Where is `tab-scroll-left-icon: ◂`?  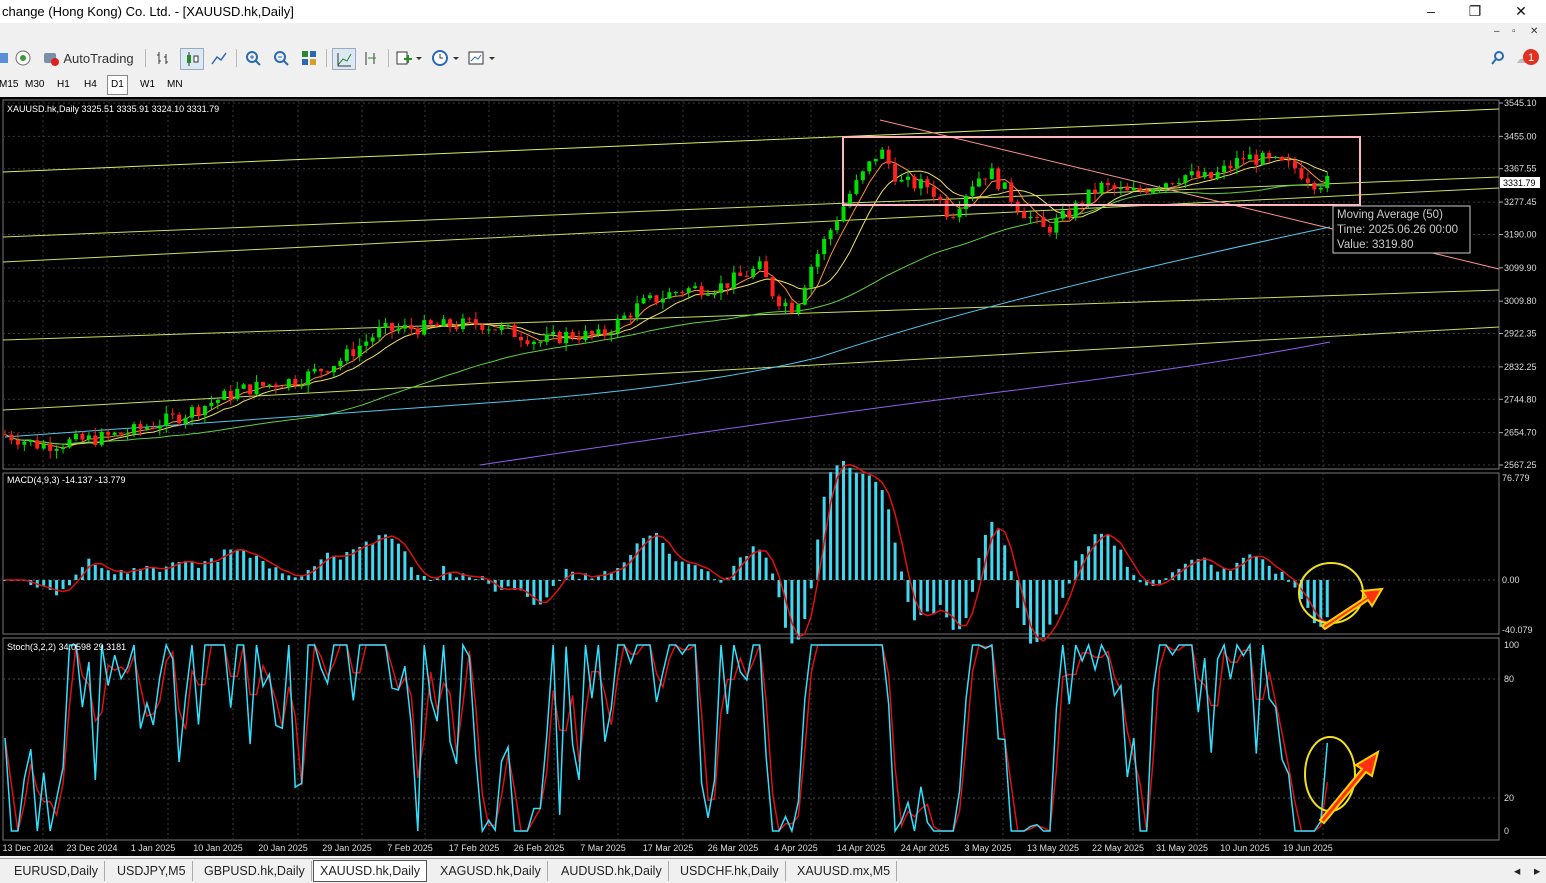 tab-scroll-left-icon: ◂ is located at coordinates (1517, 871).